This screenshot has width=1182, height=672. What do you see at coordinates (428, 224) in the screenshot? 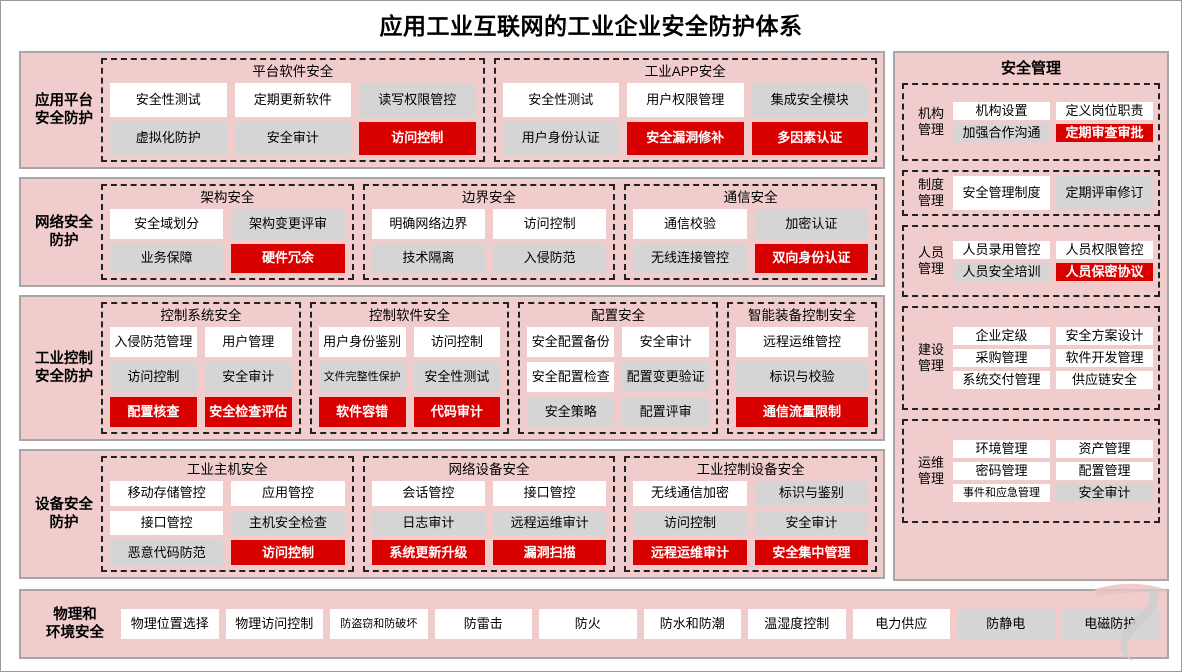
I see `chip-item: 明确网络边界` at bounding box center [428, 224].